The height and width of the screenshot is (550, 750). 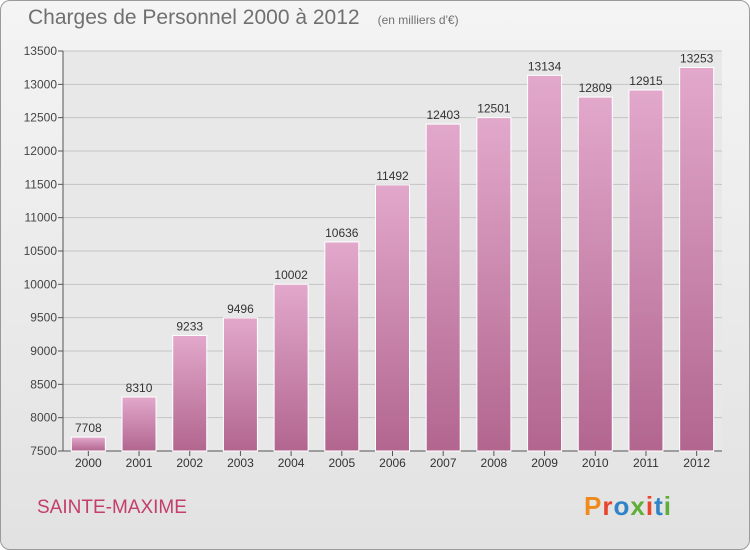 What do you see at coordinates (43, 418) in the screenshot?
I see `y-tick-label: 8000` at bounding box center [43, 418].